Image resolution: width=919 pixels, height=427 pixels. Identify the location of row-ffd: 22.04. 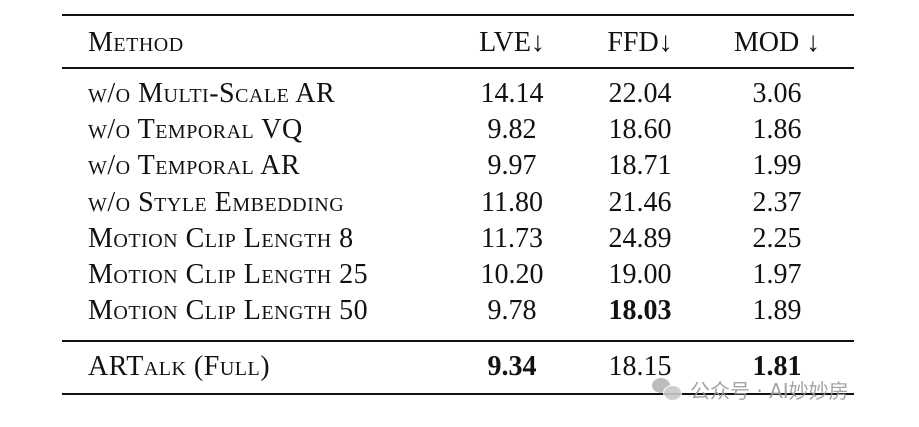
(640, 93).